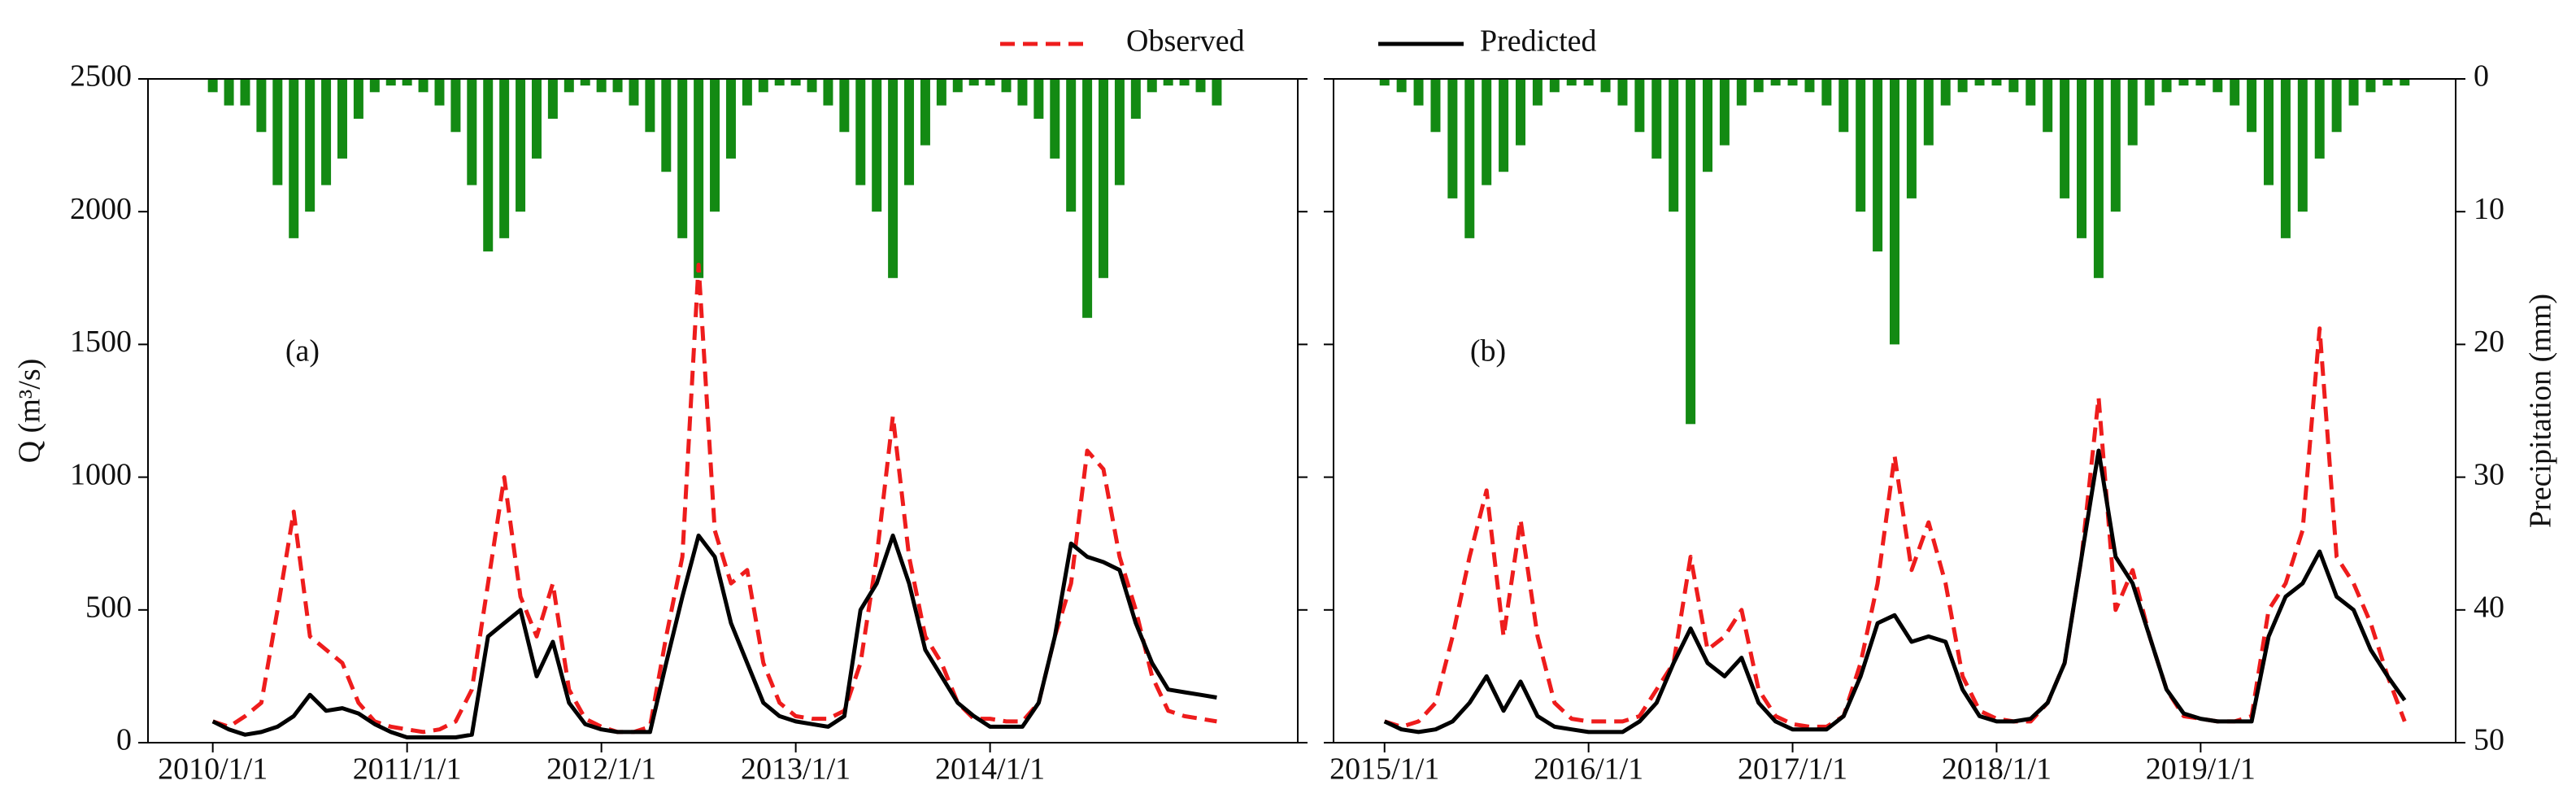  What do you see at coordinates (1299, 41) in the screenshot?
I see `legend: Observed Predicted` at bounding box center [1299, 41].